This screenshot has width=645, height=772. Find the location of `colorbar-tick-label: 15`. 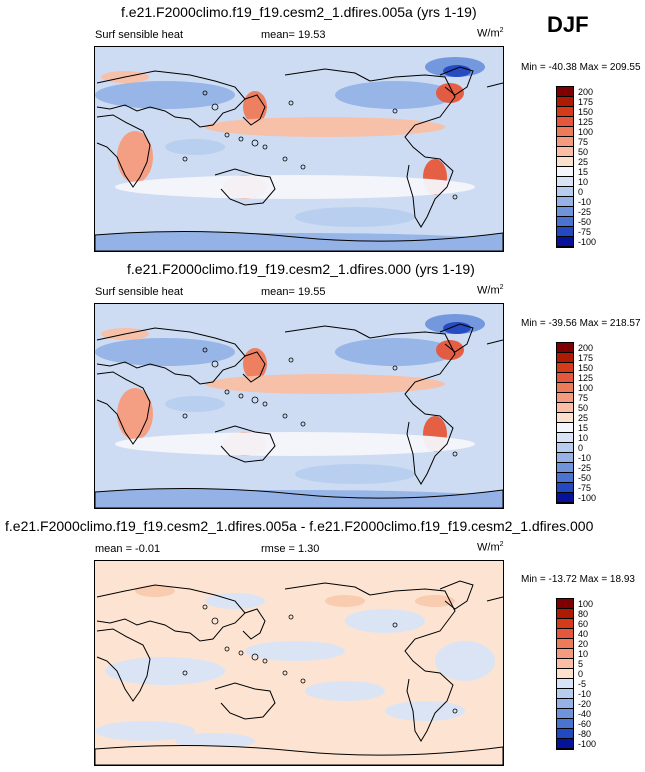

colorbar-tick-label: 15 is located at coordinates (583, 172).